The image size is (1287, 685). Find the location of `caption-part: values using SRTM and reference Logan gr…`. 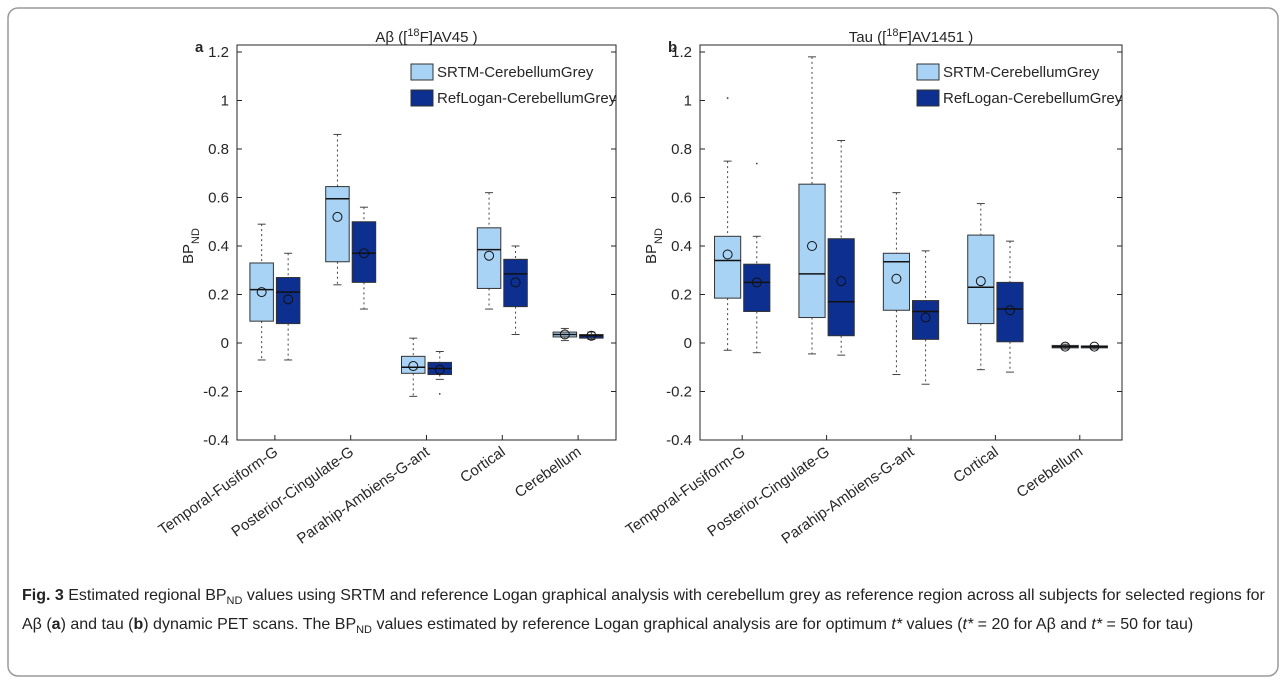

caption-part: values using SRTM and reference Logan gr… is located at coordinates (643, 610).